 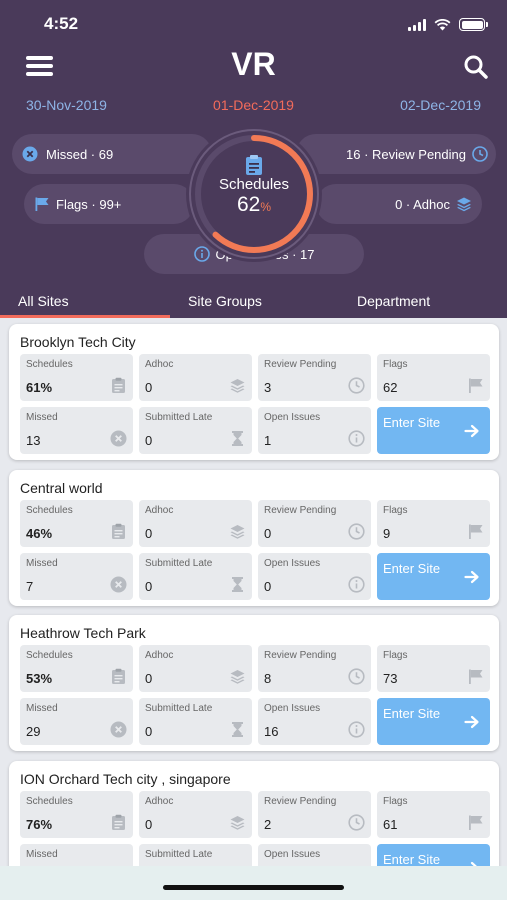 I want to click on flags-pill: Flags · 99+, so click(x=109, y=204).